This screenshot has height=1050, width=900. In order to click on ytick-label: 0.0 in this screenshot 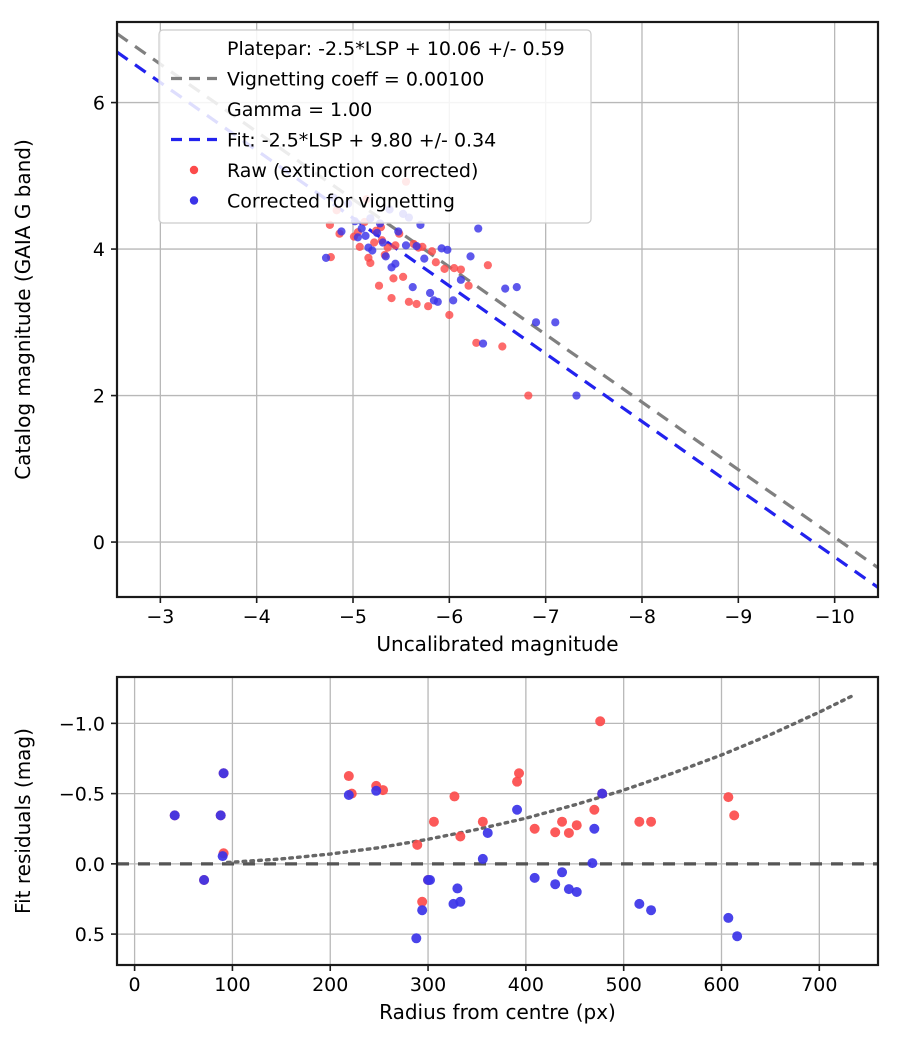, I will do `click(90, 865)`.